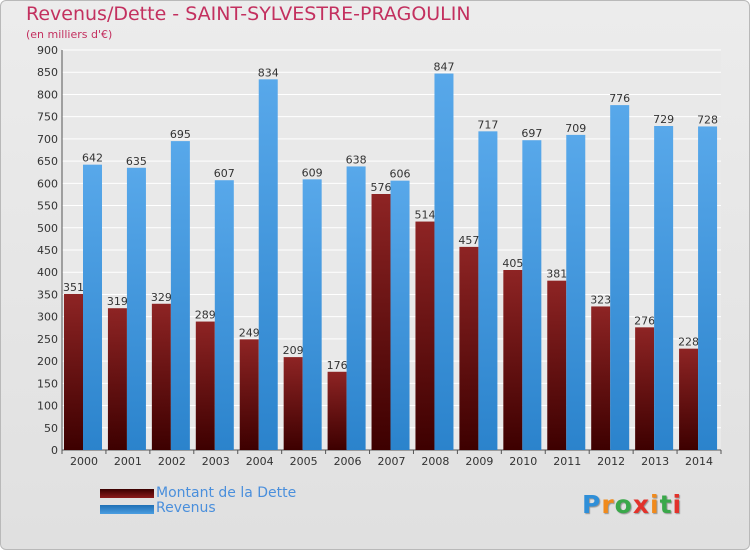 The height and width of the screenshot is (550, 750). I want to click on x-tick-label: 2010, so click(523, 461).